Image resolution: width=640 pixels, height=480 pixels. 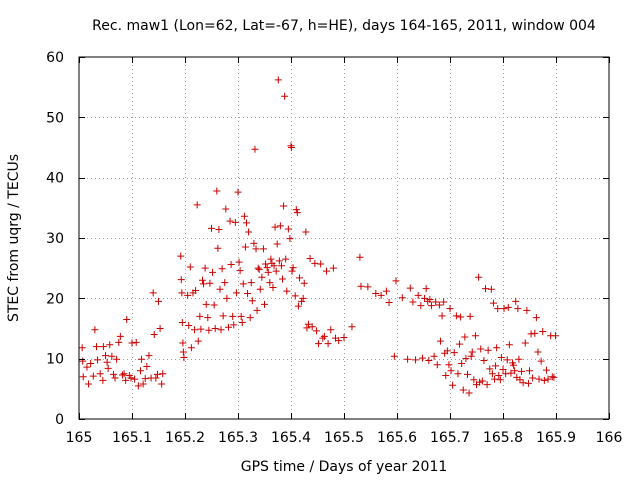 What do you see at coordinates (344, 467) in the screenshot?
I see `x-axis-label: GPS time / Days of year 2011` at bounding box center [344, 467].